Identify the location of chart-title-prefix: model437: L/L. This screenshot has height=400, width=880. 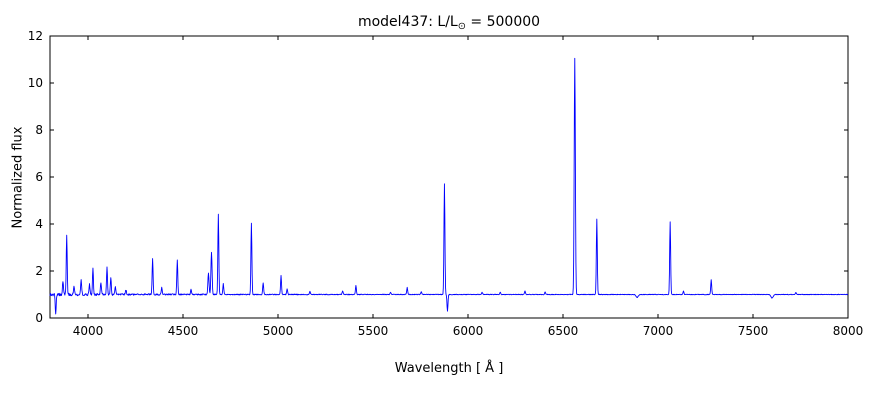
(407, 22).